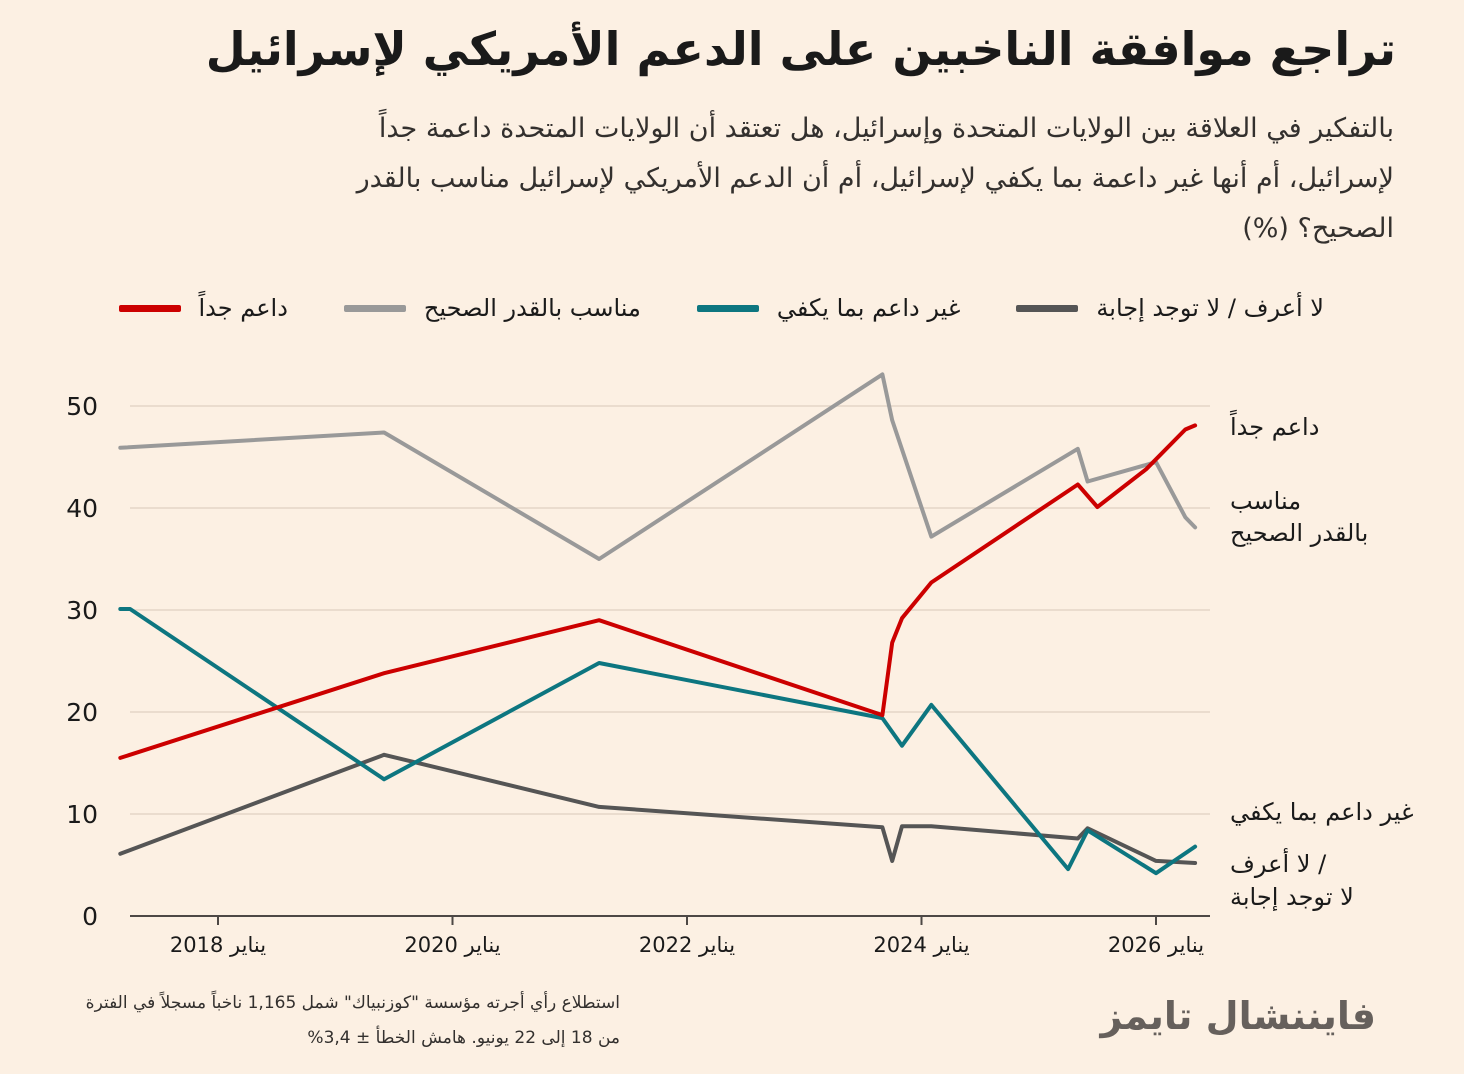 The height and width of the screenshot is (1074, 1464). I want to click on legend-item-no-answer: لا أعرف / لا توجد إجابة, so click(1170, 308).